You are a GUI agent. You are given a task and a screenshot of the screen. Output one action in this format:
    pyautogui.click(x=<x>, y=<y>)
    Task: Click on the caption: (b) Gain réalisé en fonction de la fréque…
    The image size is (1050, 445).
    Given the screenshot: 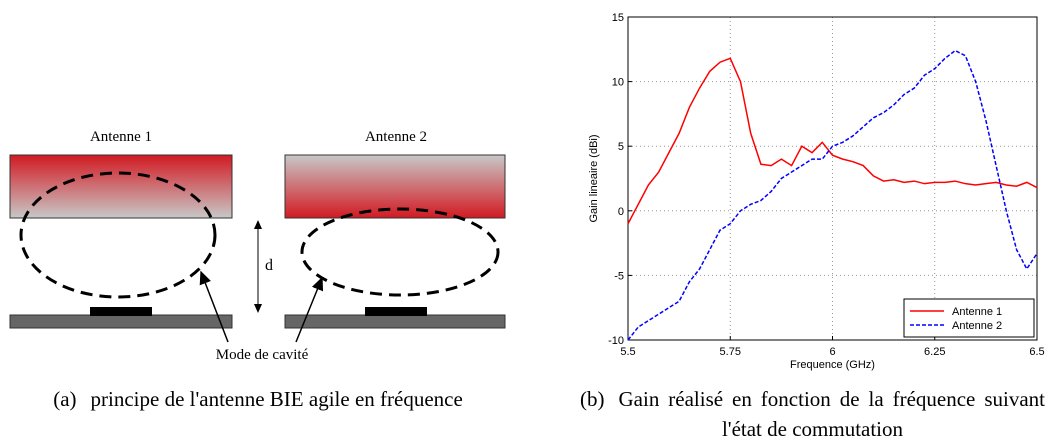 What is the action you would take?
    pyautogui.click(x=812, y=414)
    